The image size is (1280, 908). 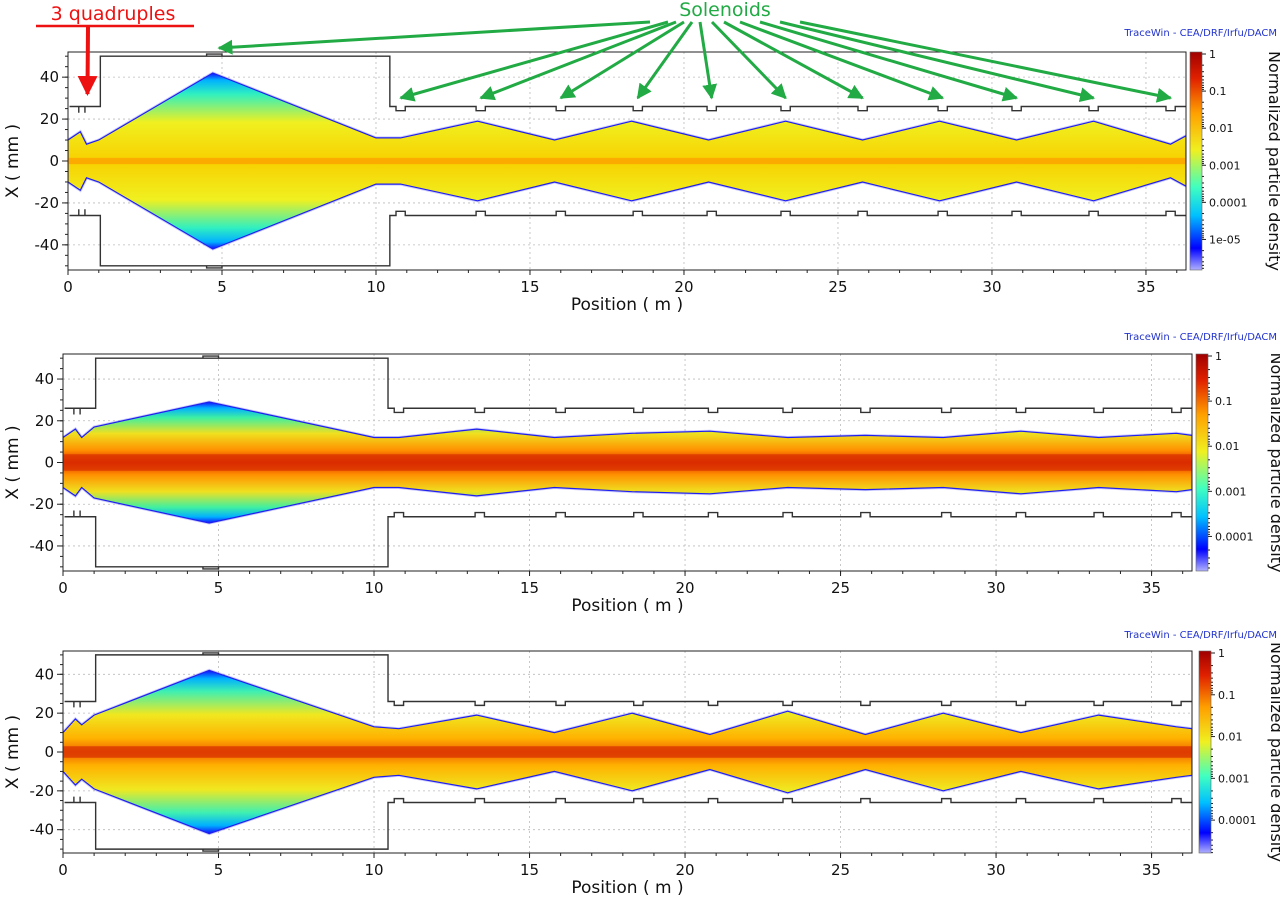 I want to click on annotations: 3 quadruples Solenoids, so click(x=604, y=51).